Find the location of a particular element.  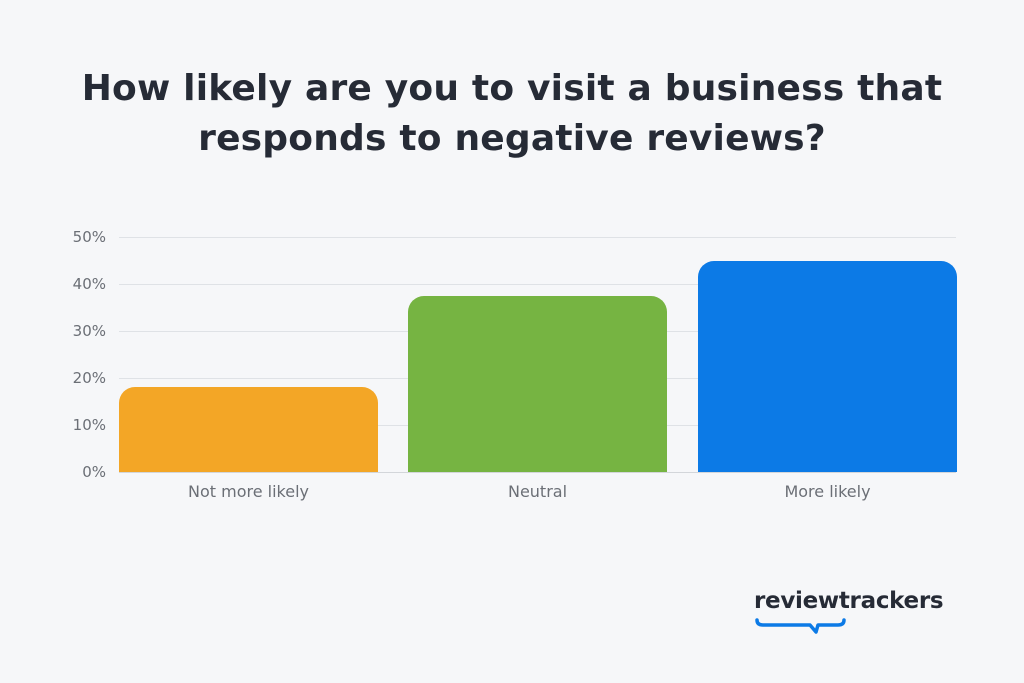

y-tick-10: 10% is located at coordinates (89, 425).